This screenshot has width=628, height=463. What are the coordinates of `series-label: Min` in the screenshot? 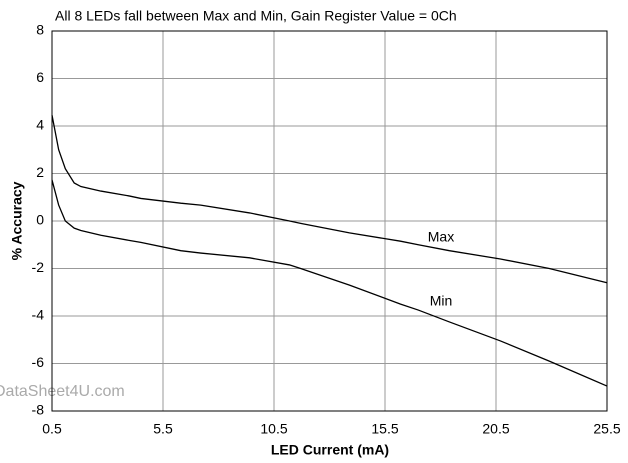 It's located at (441, 301).